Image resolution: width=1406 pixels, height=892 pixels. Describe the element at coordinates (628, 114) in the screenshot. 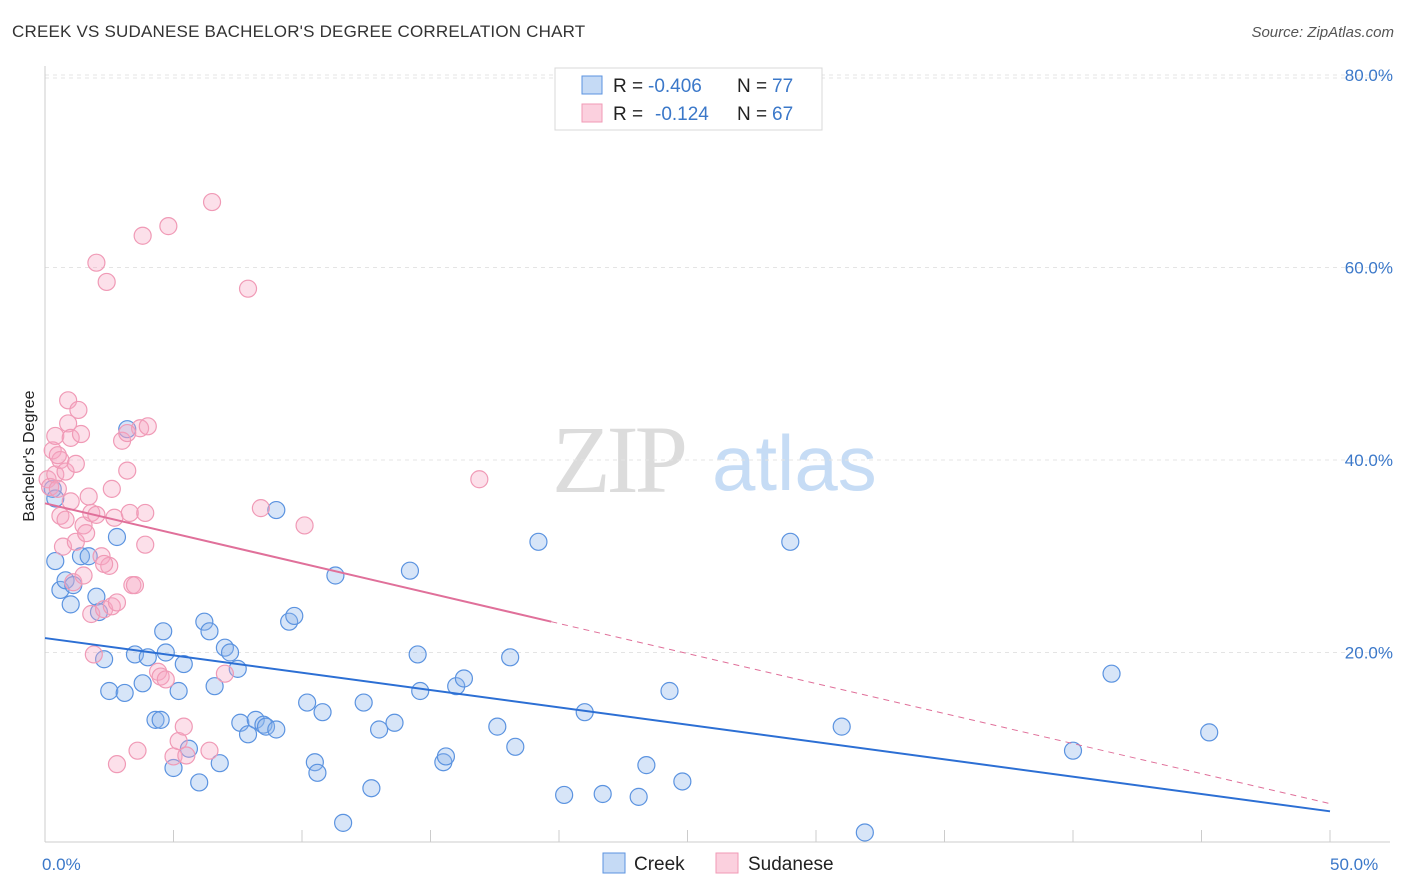

I see `sudanese-r-label: R =` at that location.